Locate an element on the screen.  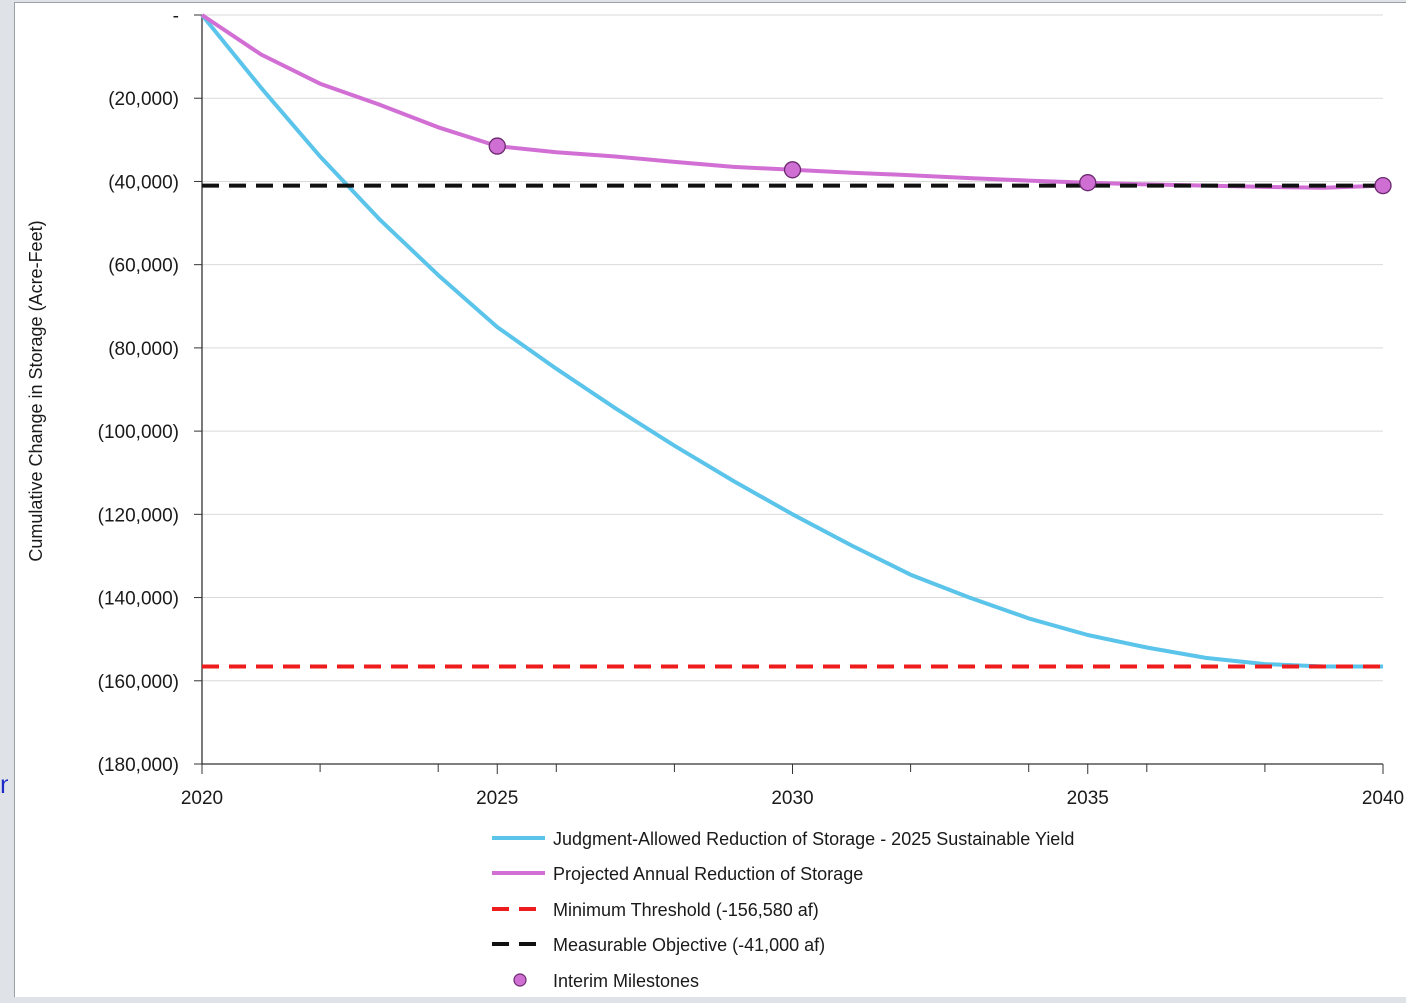
y-axis-title: Cumulative Change in Storage (Acre-Feet) is located at coordinates (36, 390).